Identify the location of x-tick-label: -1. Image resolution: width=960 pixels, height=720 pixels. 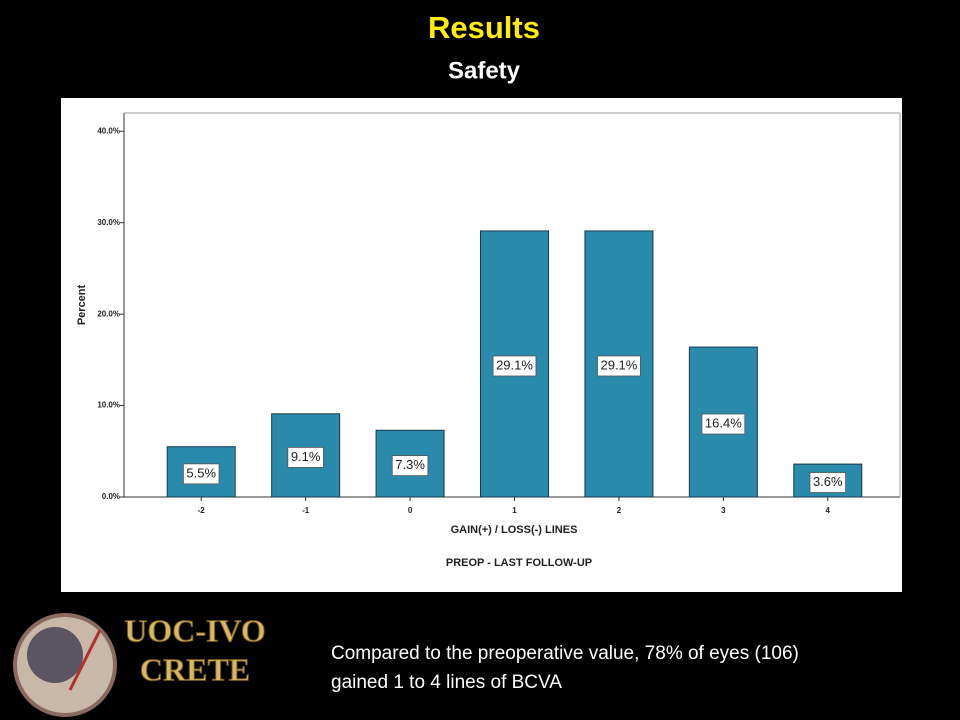
(306, 510).